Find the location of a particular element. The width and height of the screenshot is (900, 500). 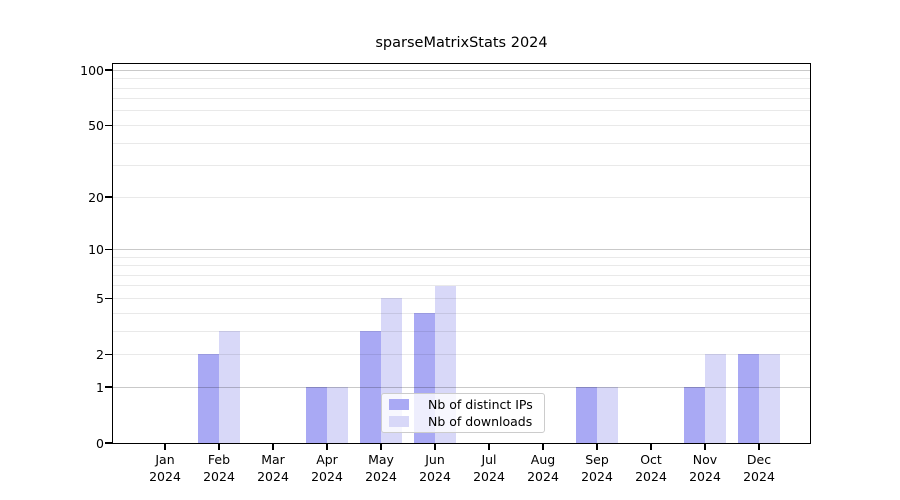

x-tick-label-may: May 2024 is located at coordinates (381, 468).